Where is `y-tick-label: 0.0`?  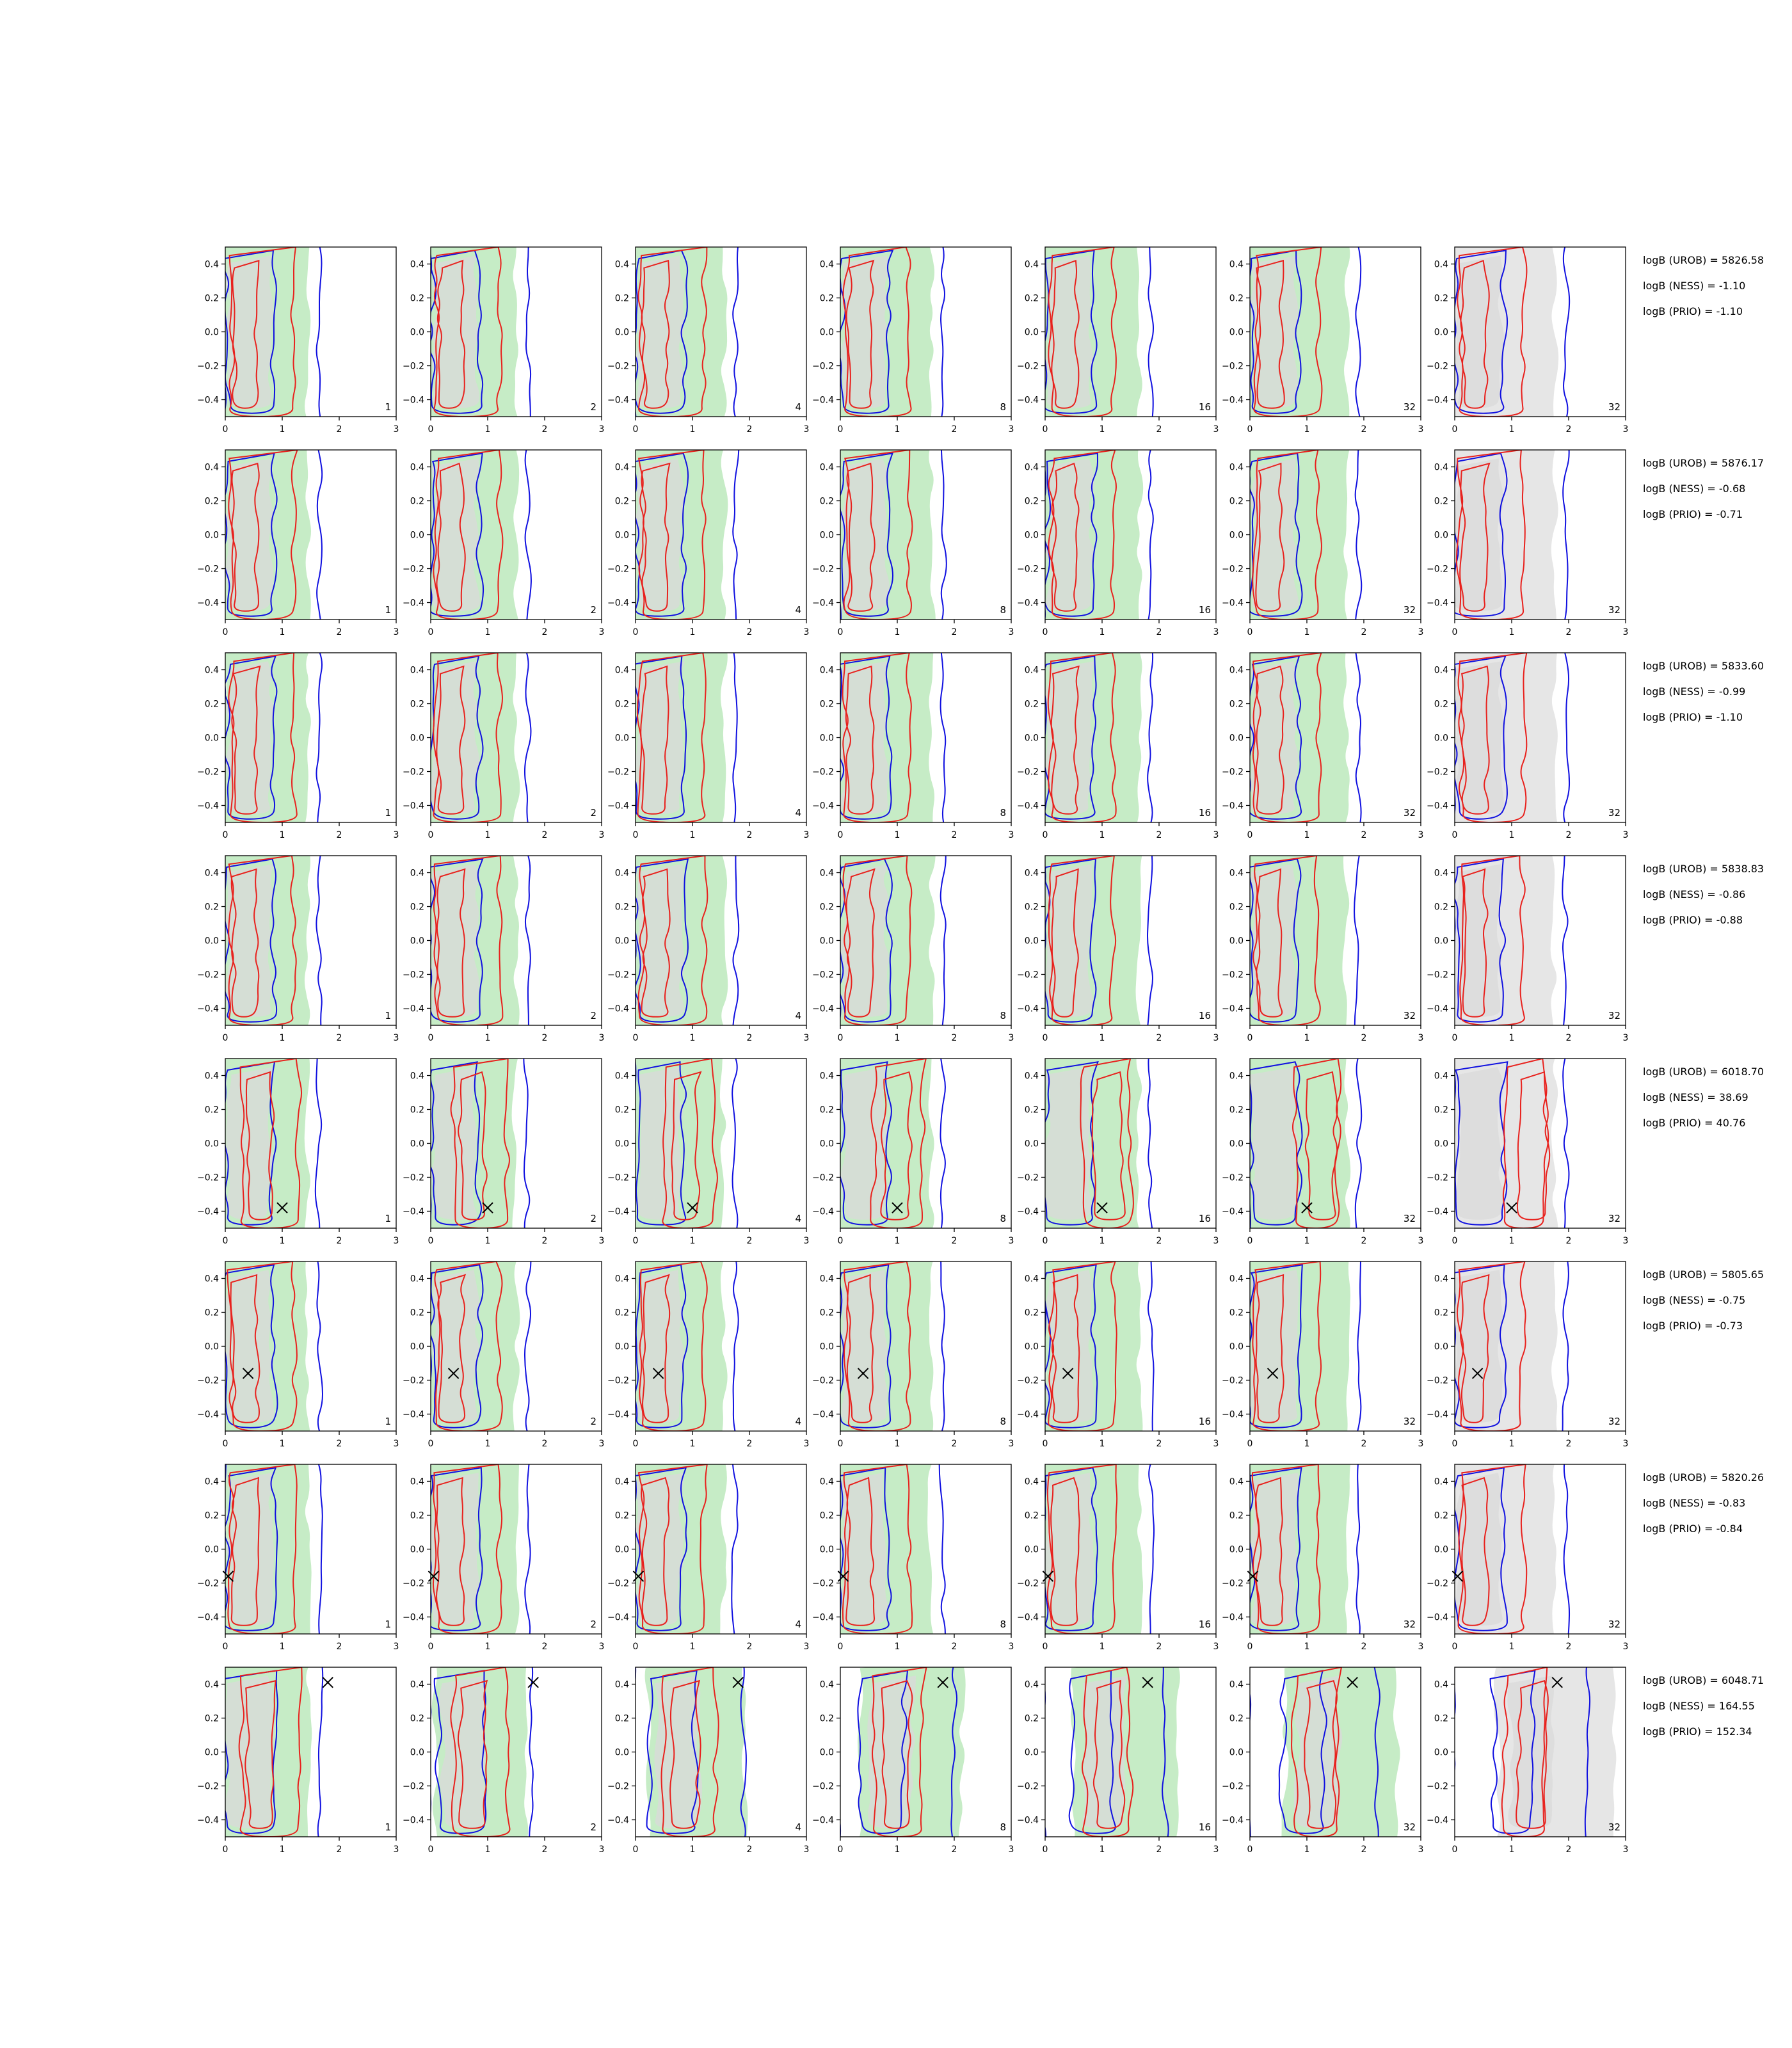 y-tick-label: 0.0 is located at coordinates (1236, 941).